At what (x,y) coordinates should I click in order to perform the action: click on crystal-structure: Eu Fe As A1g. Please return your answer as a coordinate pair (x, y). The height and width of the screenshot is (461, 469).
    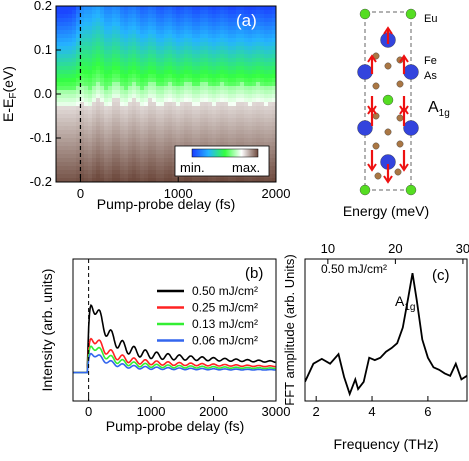
    Looking at the image, I should click on (403, 102).